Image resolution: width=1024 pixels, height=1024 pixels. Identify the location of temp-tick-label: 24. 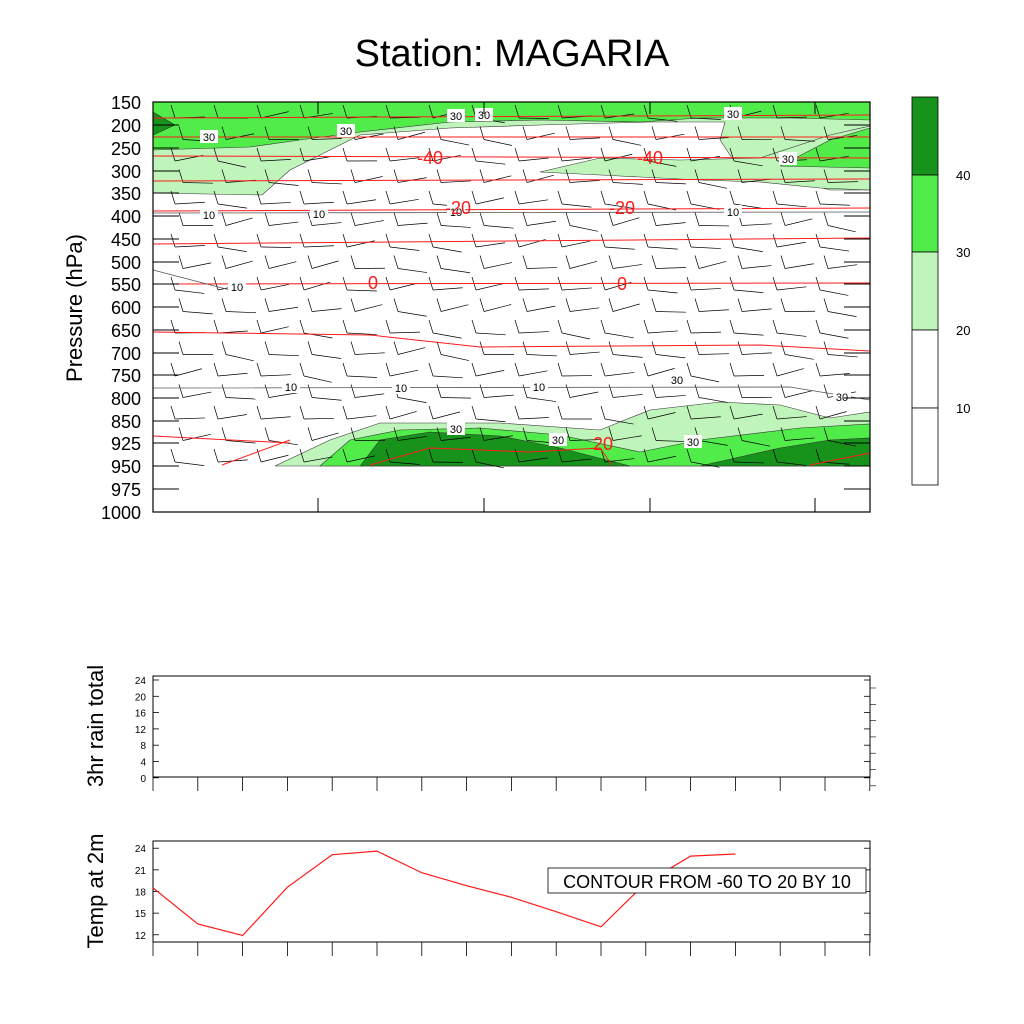
(141, 849).